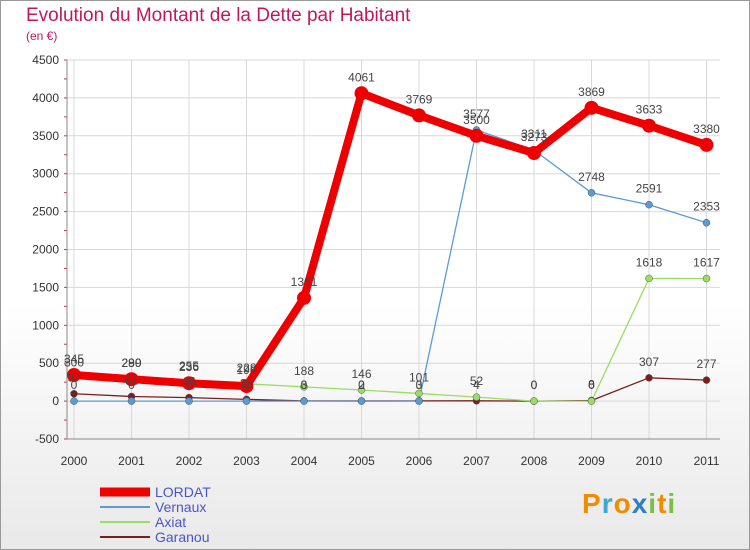 The height and width of the screenshot is (550, 750). I want to click on data-label-garanou: 46, so click(189, 382).